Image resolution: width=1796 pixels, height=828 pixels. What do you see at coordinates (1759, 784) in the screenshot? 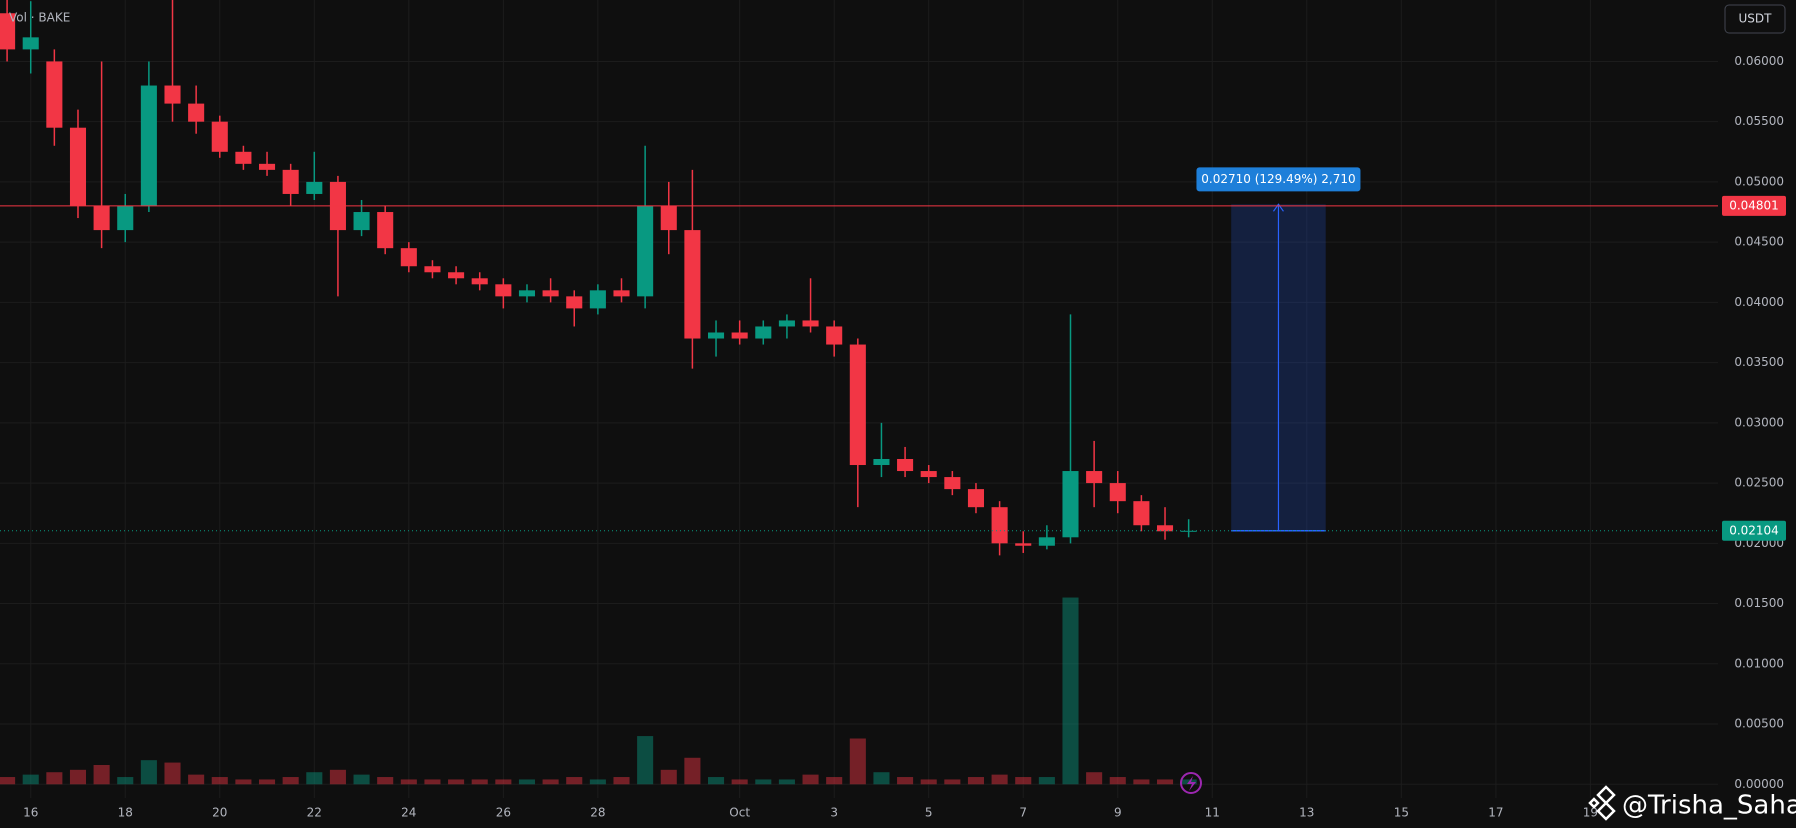
I see `y-tick-label: 0.00000` at bounding box center [1759, 784].